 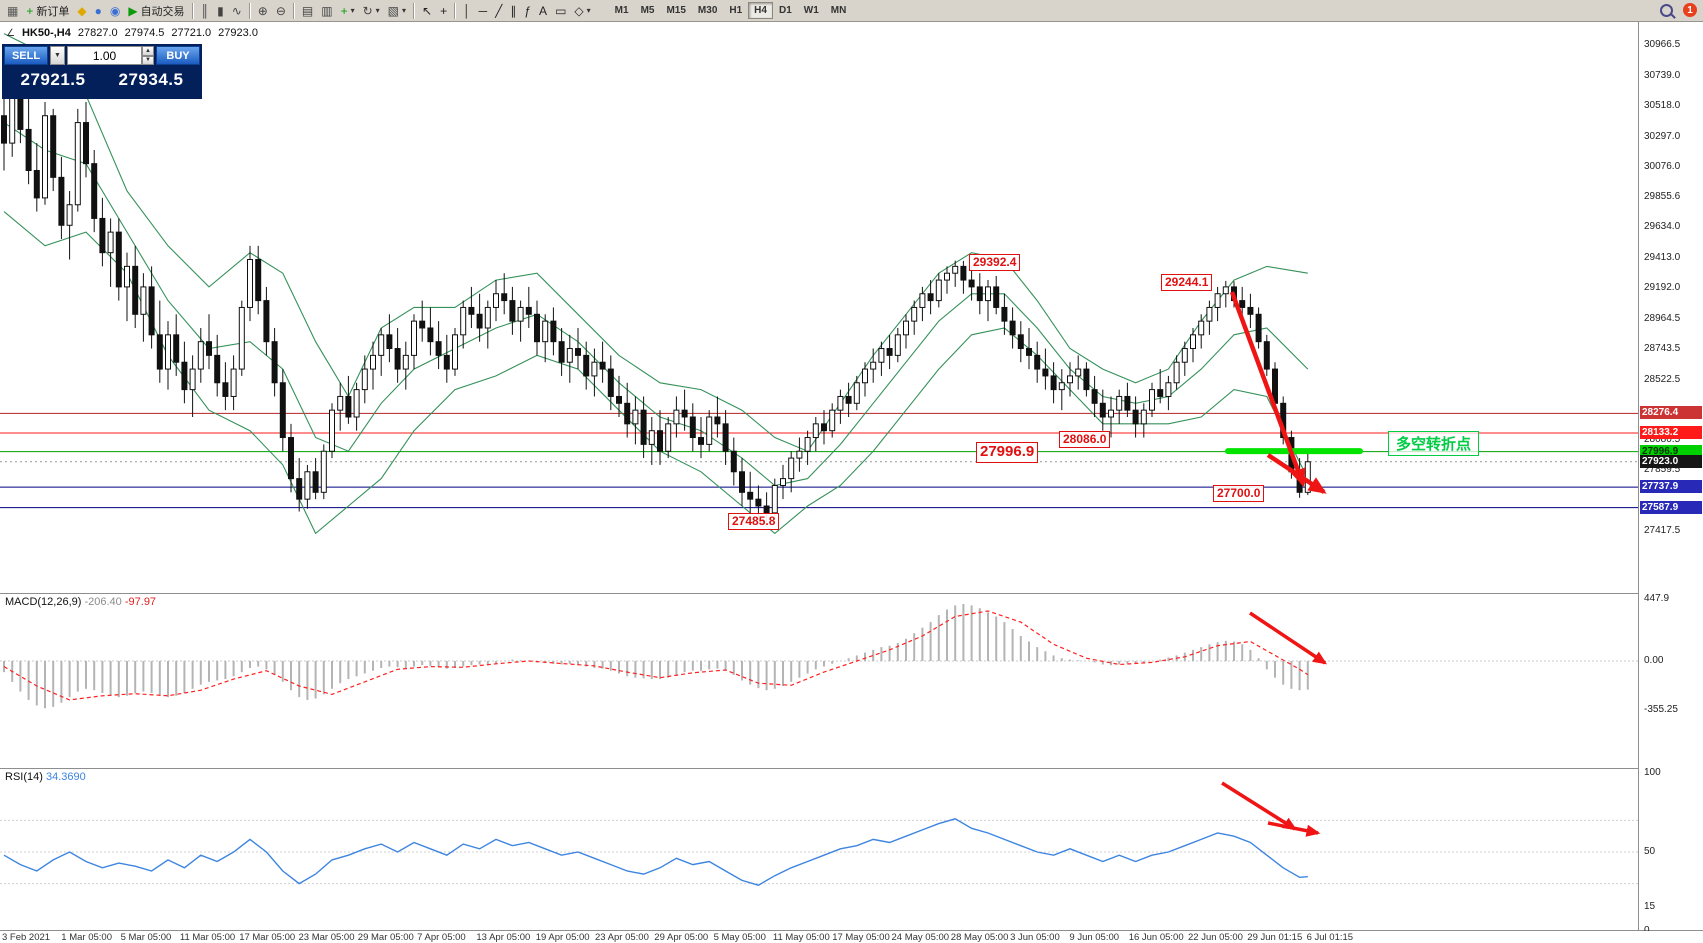 I want to click on text-icon: A, so click(x=543, y=10).